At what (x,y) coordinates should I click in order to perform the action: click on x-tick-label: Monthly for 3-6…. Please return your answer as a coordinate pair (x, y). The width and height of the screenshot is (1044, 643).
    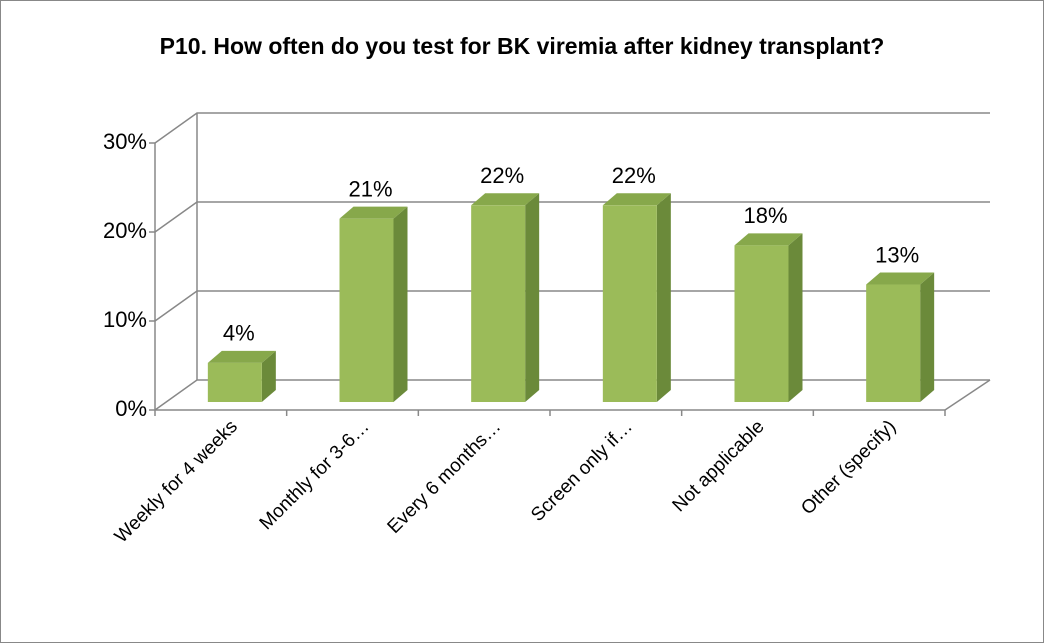
    Looking at the image, I should click on (315, 475).